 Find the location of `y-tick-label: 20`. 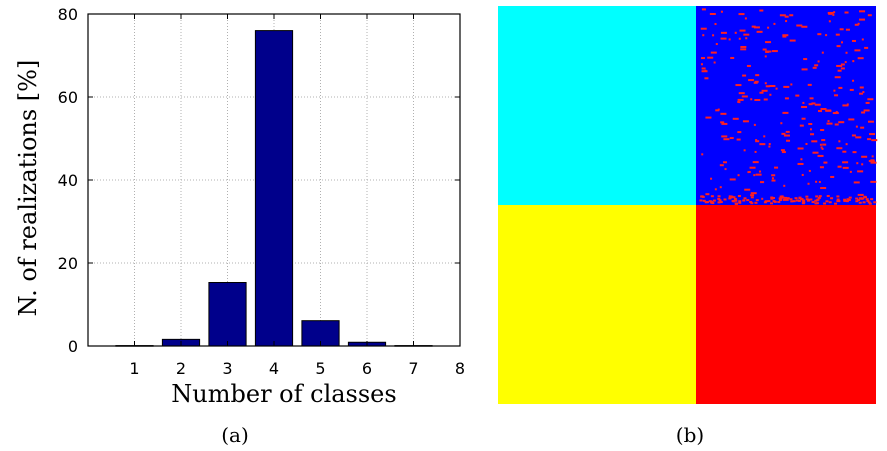

y-tick-label: 20 is located at coordinates (68, 263).